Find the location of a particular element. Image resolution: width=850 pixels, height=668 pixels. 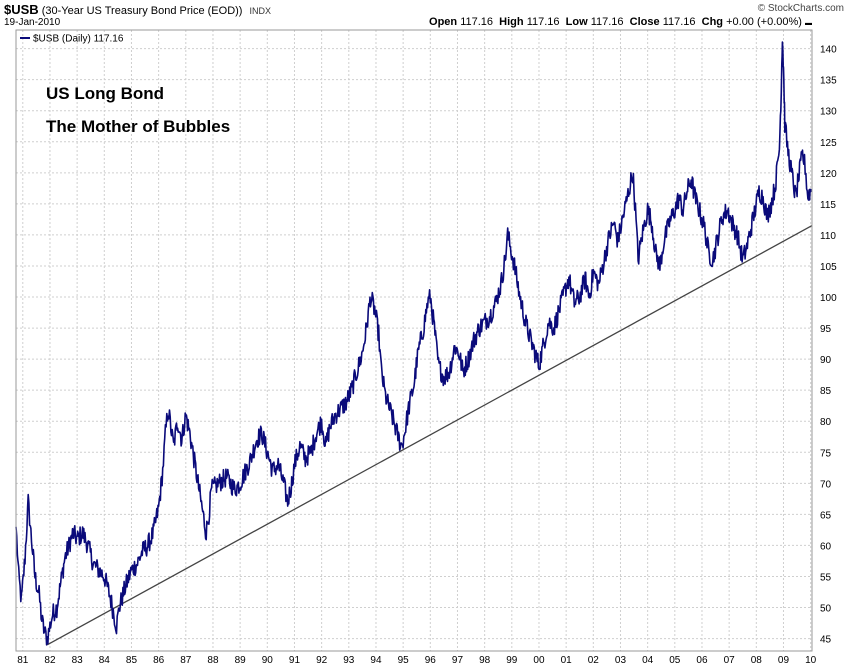

x-tick-label: 96 is located at coordinates (431, 660).